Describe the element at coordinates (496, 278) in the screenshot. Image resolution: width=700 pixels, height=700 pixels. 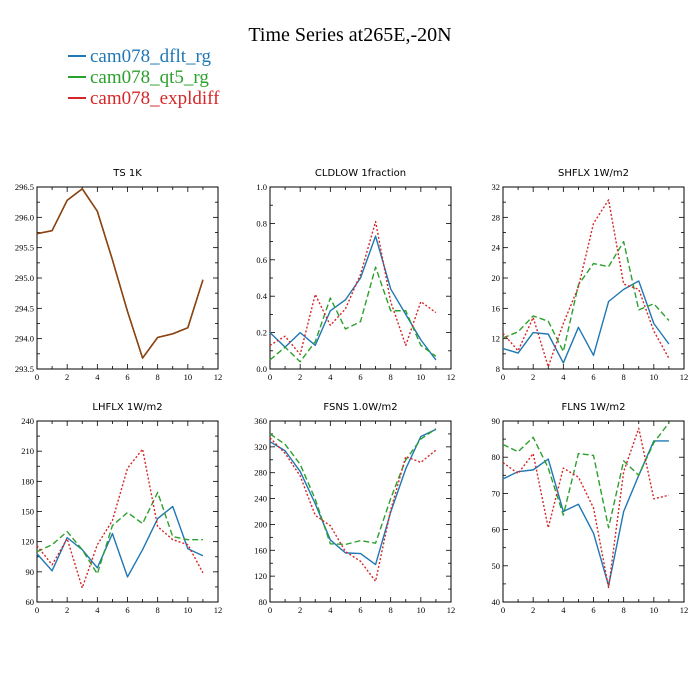
I see `y-tick-label: 20` at that location.